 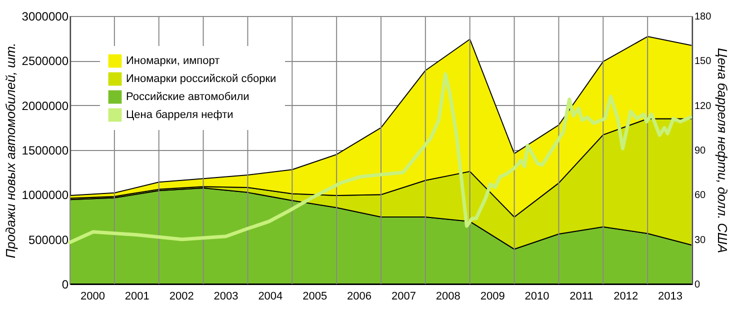 What do you see at coordinates (315, 296) in the screenshot?
I see `x-tick-label: 2005` at bounding box center [315, 296].